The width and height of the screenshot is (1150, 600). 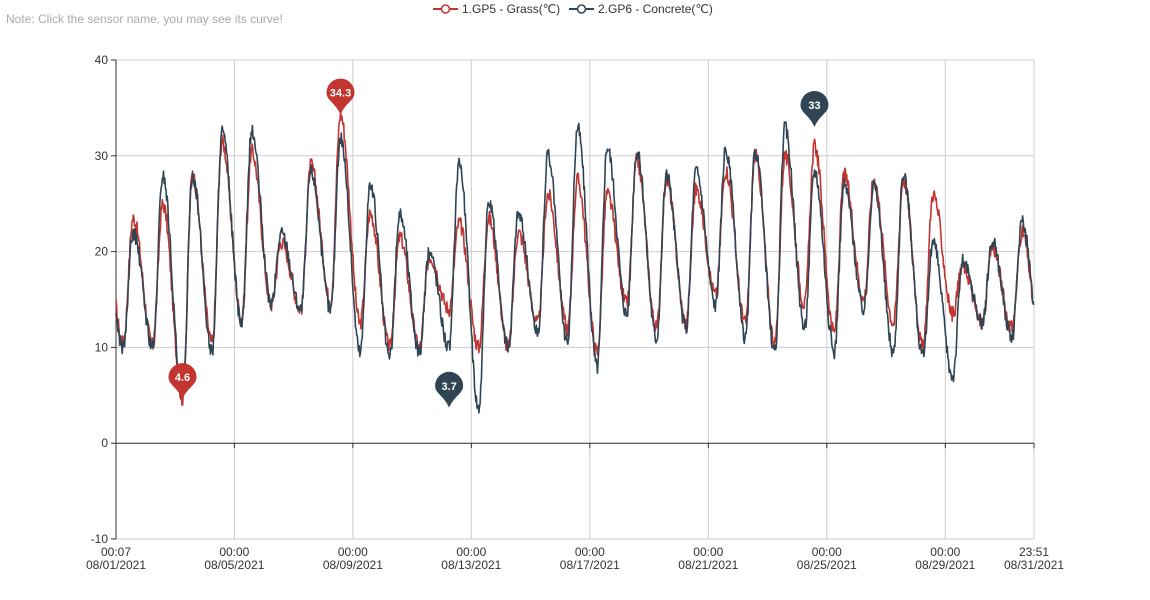 What do you see at coordinates (182, 378) in the screenshot?
I see `marker-pin-label: 4.6` at bounding box center [182, 378].